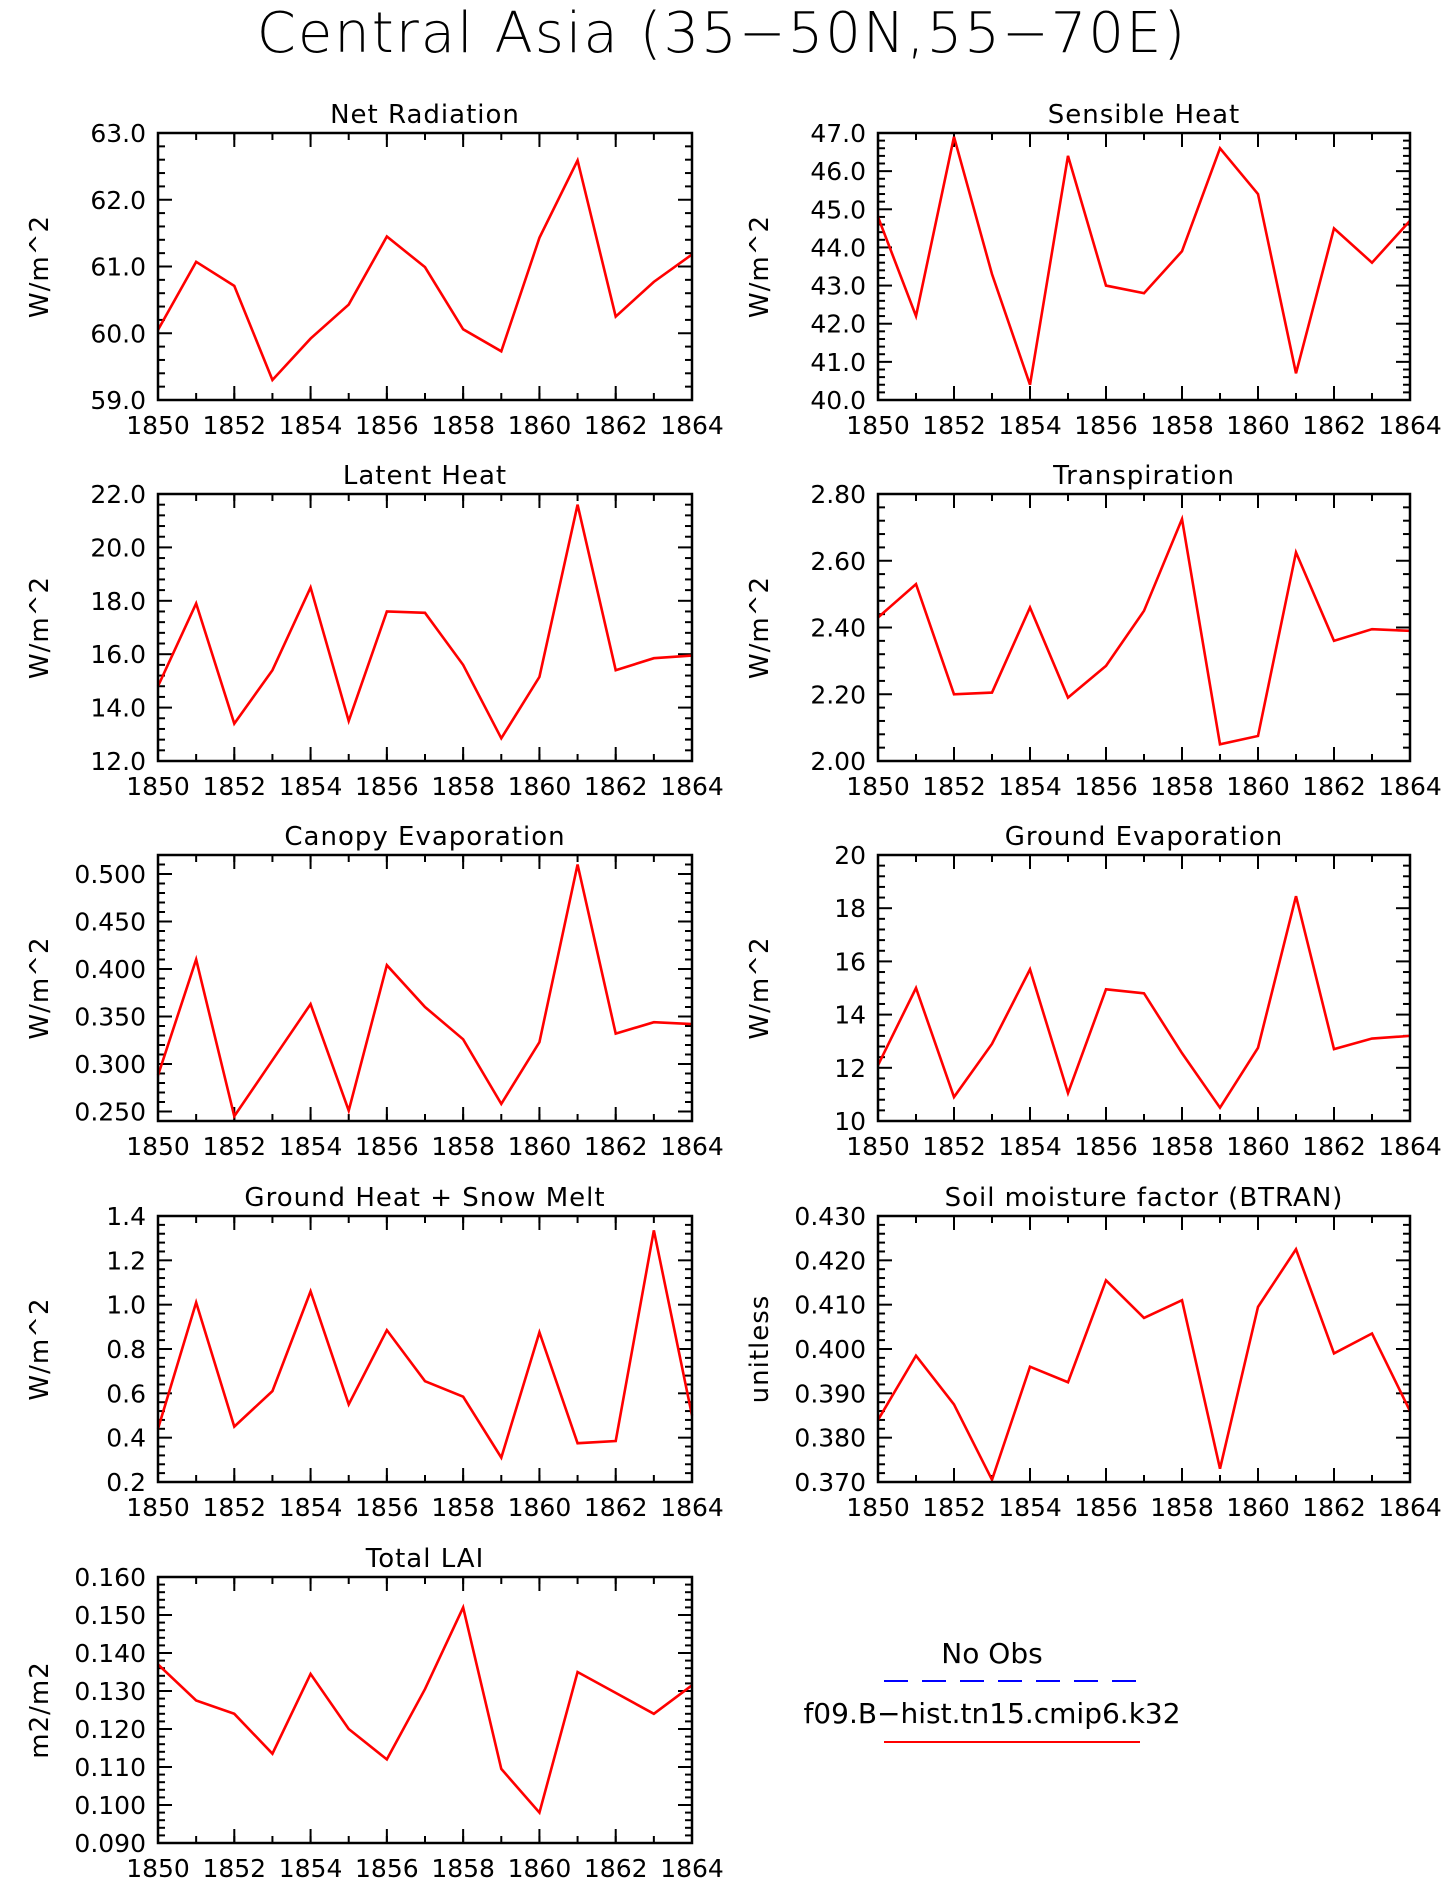 The height and width of the screenshot is (1893, 1444). Describe the element at coordinates (1144, 1365) in the screenshot. I see `chart-soil-moisture-factor-btran-series-line` at that location.